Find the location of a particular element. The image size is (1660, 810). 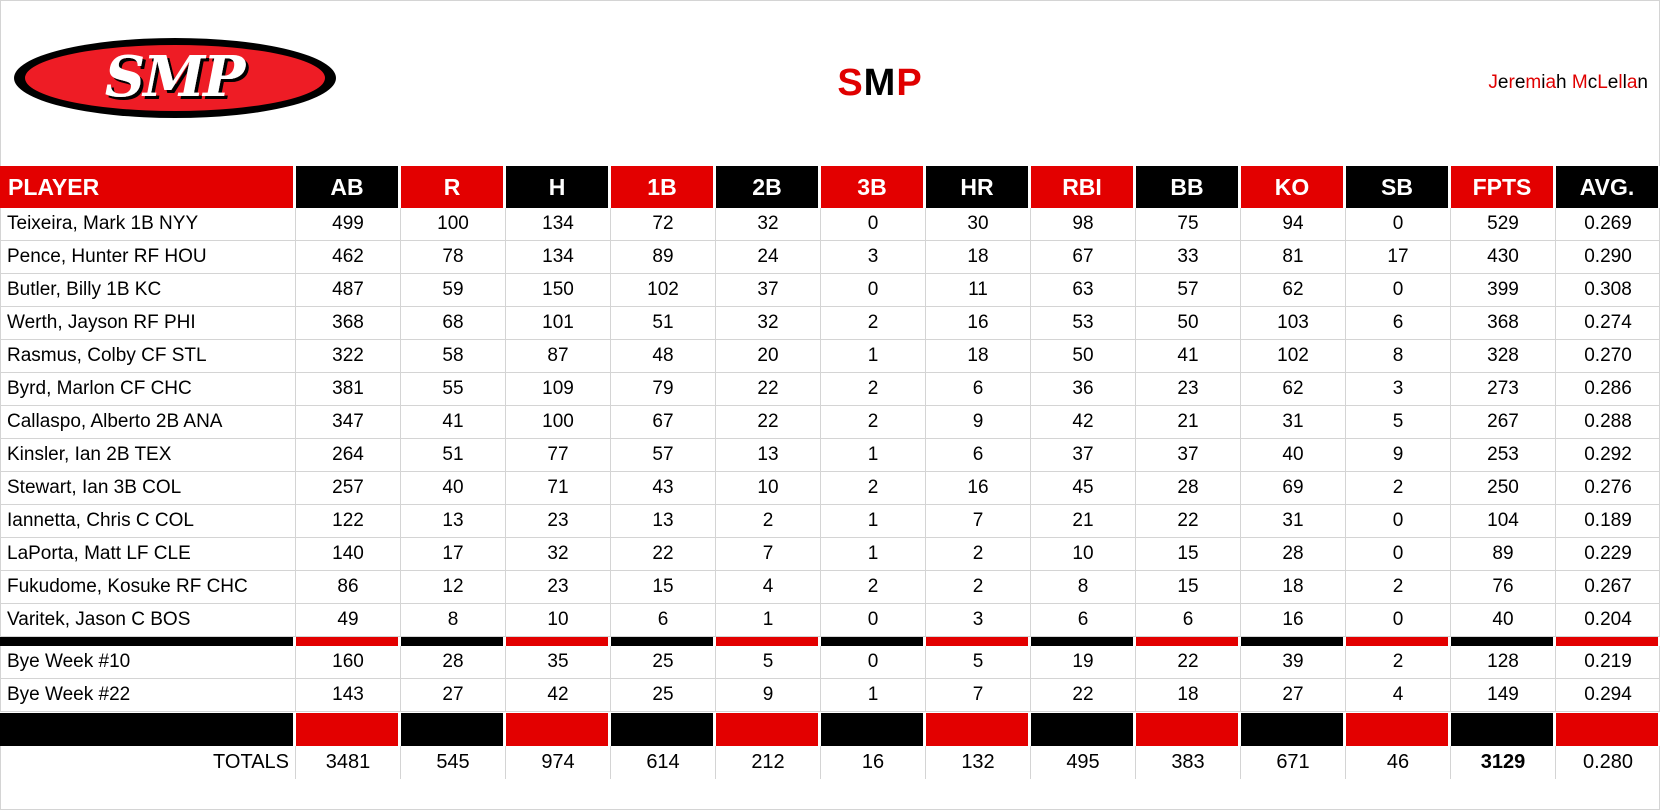

player-name: Bye Week #10 is located at coordinates (148, 662).